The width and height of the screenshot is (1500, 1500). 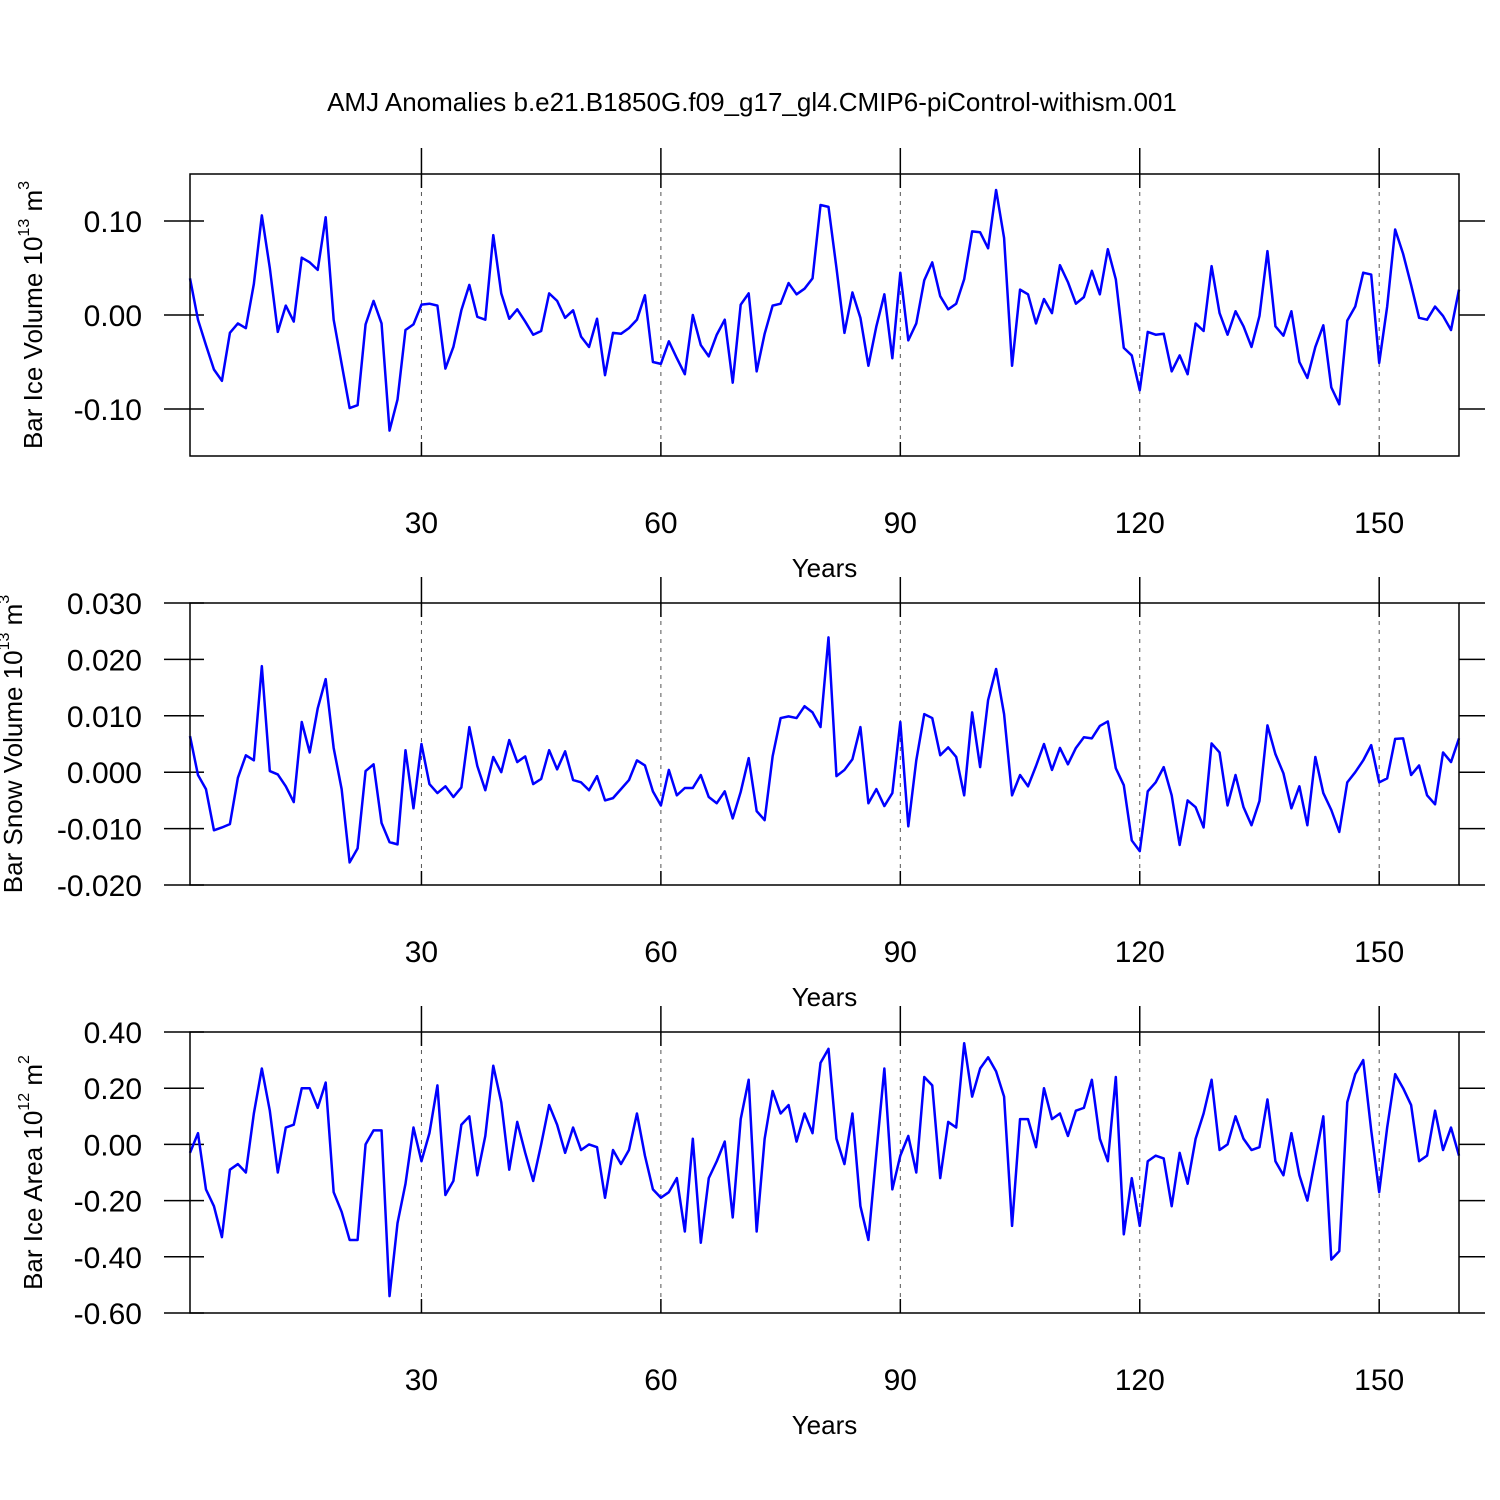 I want to click on y-tick-label: 0.010, so click(x=104, y=717).